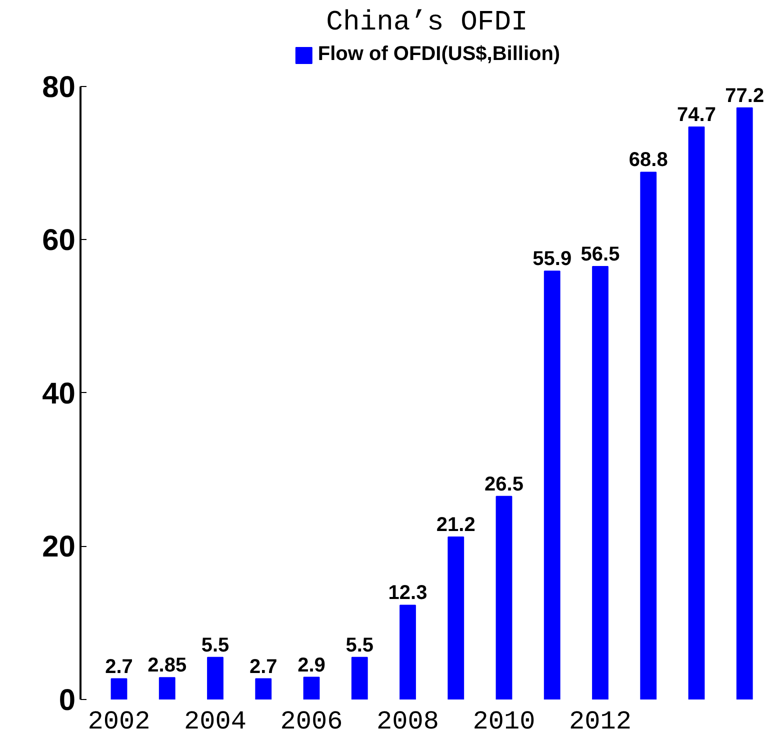 The image size is (783, 731). I want to click on x-tick-label: 2004, so click(215, 718).